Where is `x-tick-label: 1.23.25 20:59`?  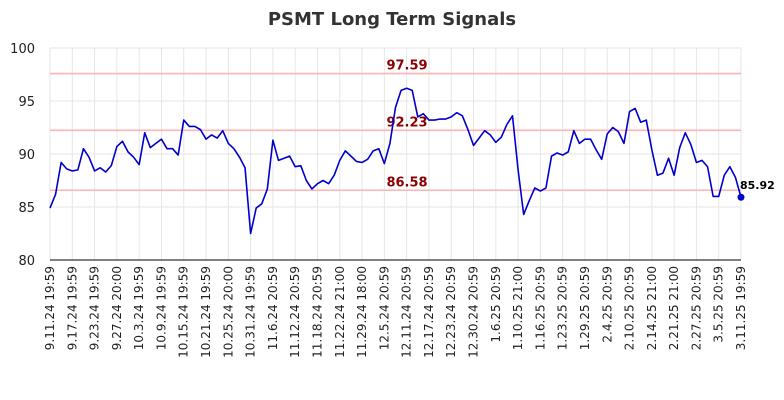
x-tick-label: 1.23.25 20:59 is located at coordinates (563, 308).